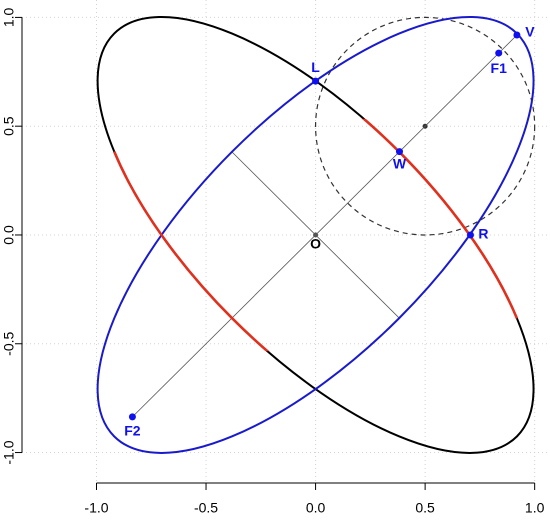 The height and width of the screenshot is (525, 550). I want to click on point-label: W, so click(400, 163).